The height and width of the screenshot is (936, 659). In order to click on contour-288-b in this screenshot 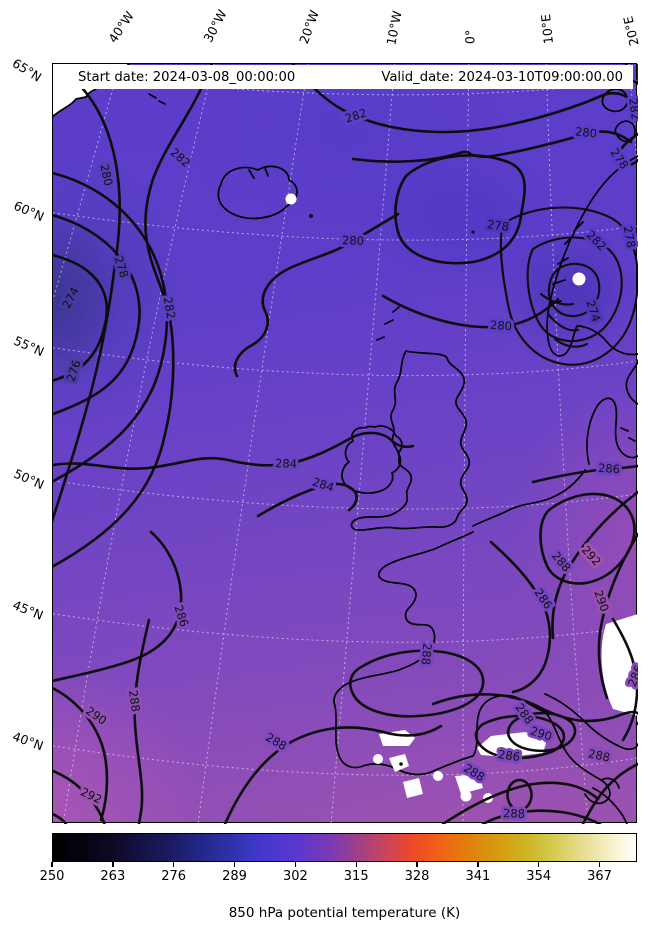, I will do `click(333, 774)`.